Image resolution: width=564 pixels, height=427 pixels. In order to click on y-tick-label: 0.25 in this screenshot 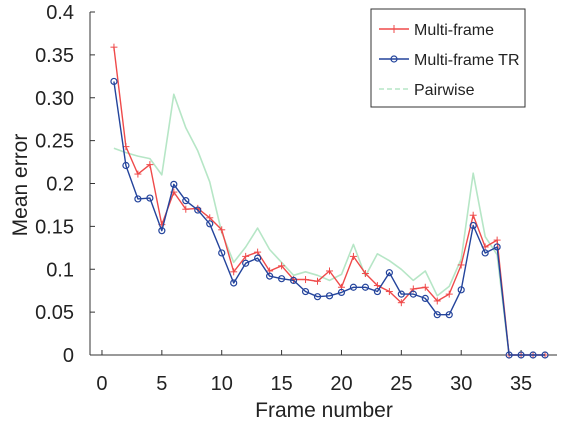, I will do `click(54, 142)`.